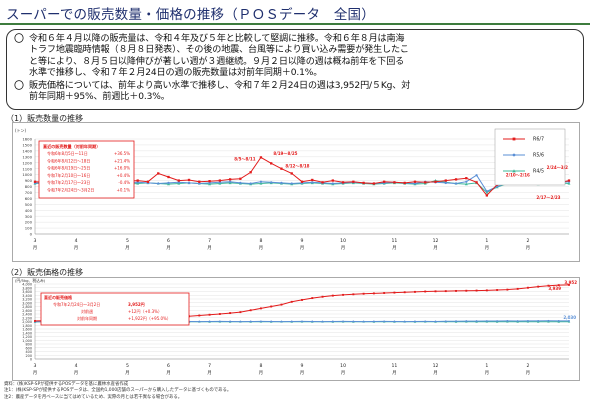 Image resolution: width=590 pixels, height=407 pixels. I want to click on info-row-value: +21.4%, so click(122, 160).